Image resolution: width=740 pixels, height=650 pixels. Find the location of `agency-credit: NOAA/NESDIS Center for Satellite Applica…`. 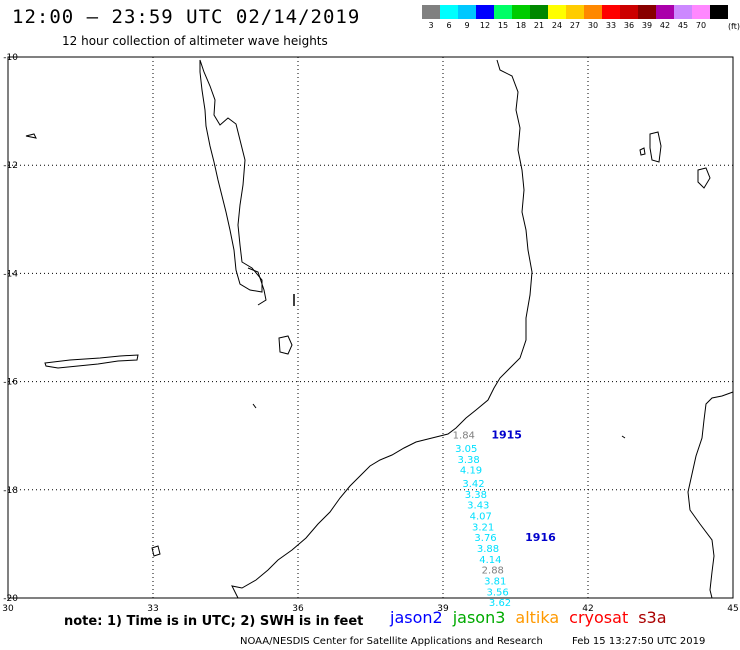

agency-credit: NOAA/NESDIS Center for Satellite Applica… is located at coordinates (391, 641).